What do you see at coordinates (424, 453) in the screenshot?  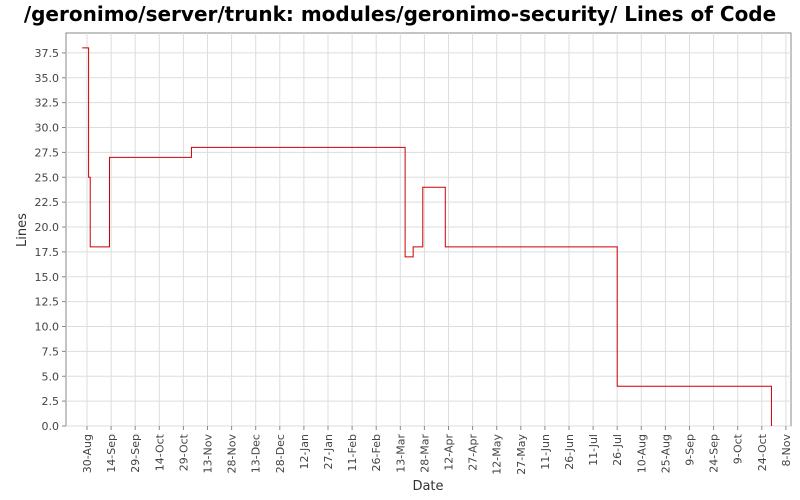 I see `x-tick-label: 28-Mar` at bounding box center [424, 453].